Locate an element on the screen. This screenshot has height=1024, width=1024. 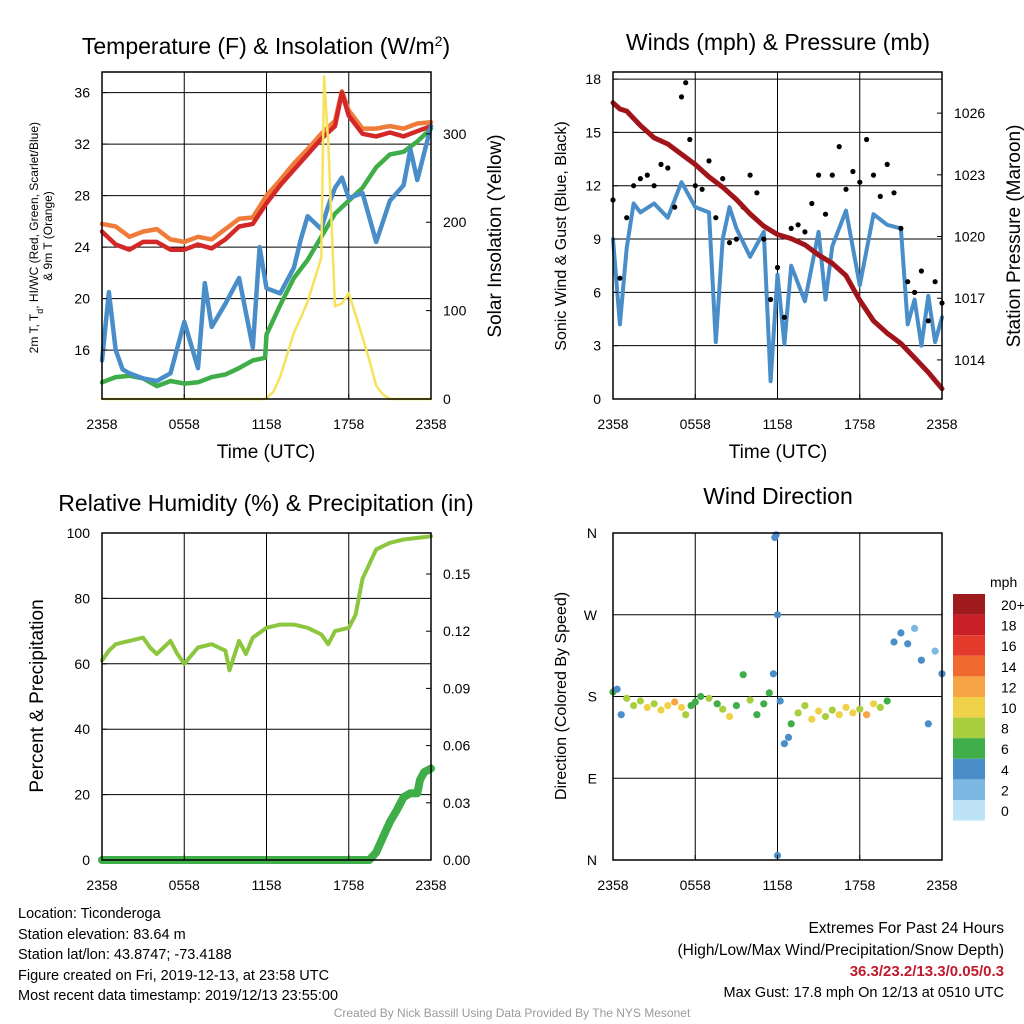
station-location: Location: Ticonderoga is located at coordinates (89, 914).